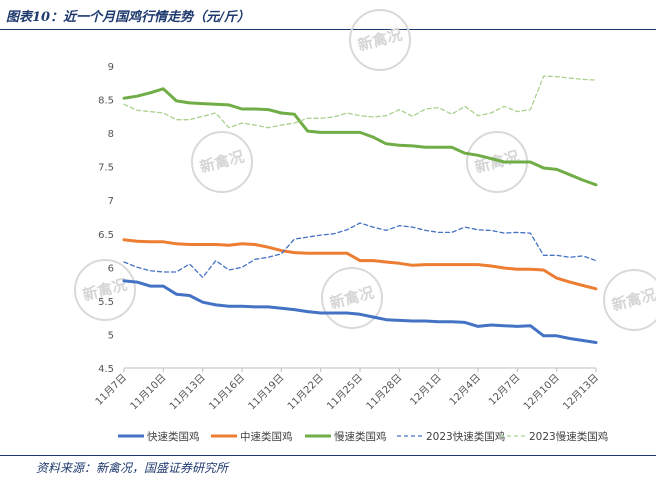  I want to click on legend-label: 中速类国鸡, so click(266, 436).